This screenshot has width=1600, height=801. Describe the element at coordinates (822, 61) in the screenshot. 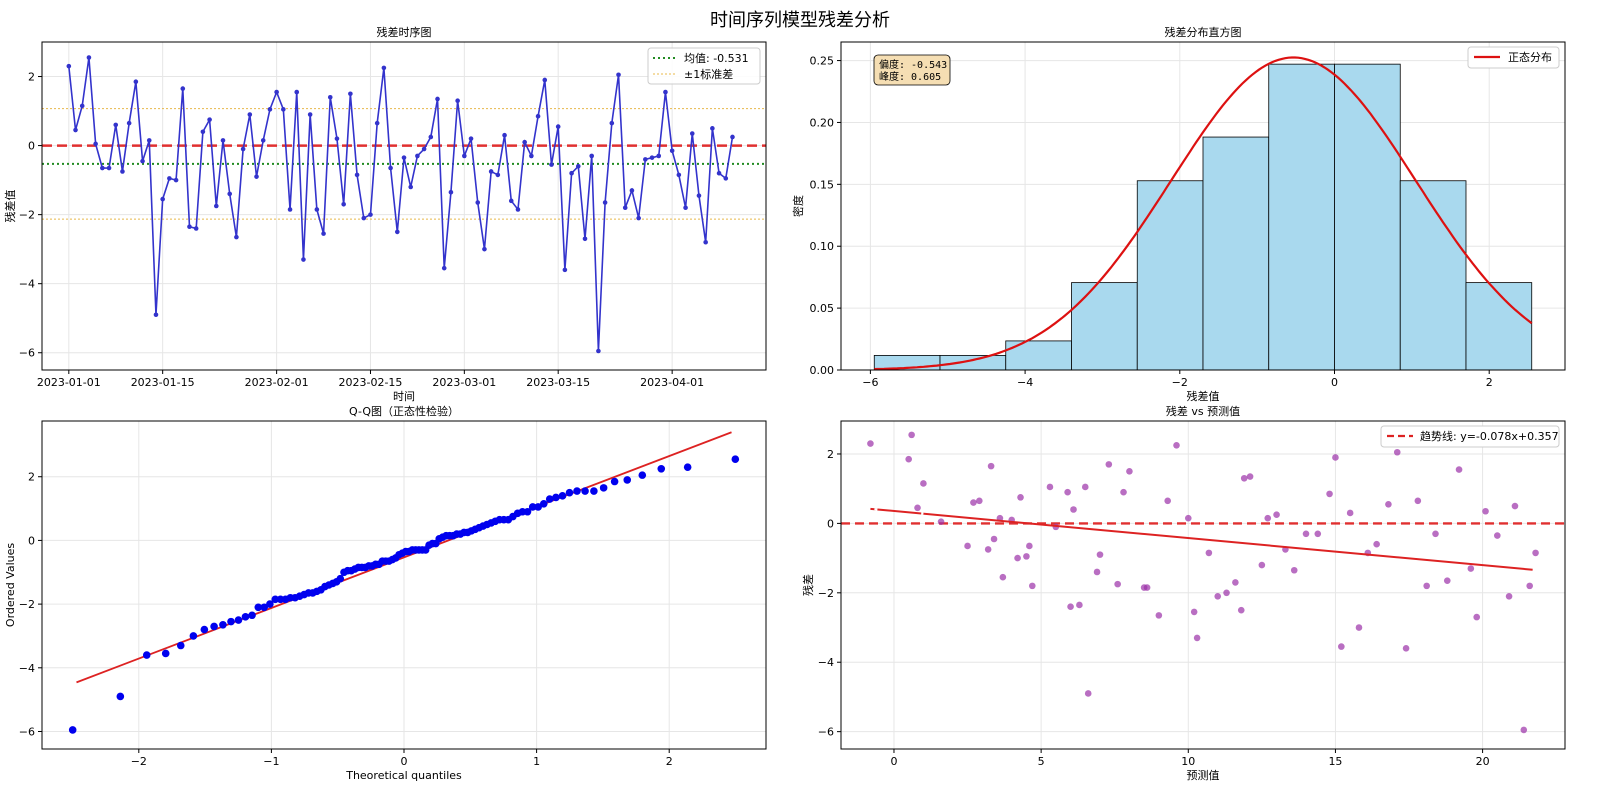

I see `hist-ytick-label: 0.25` at that location.